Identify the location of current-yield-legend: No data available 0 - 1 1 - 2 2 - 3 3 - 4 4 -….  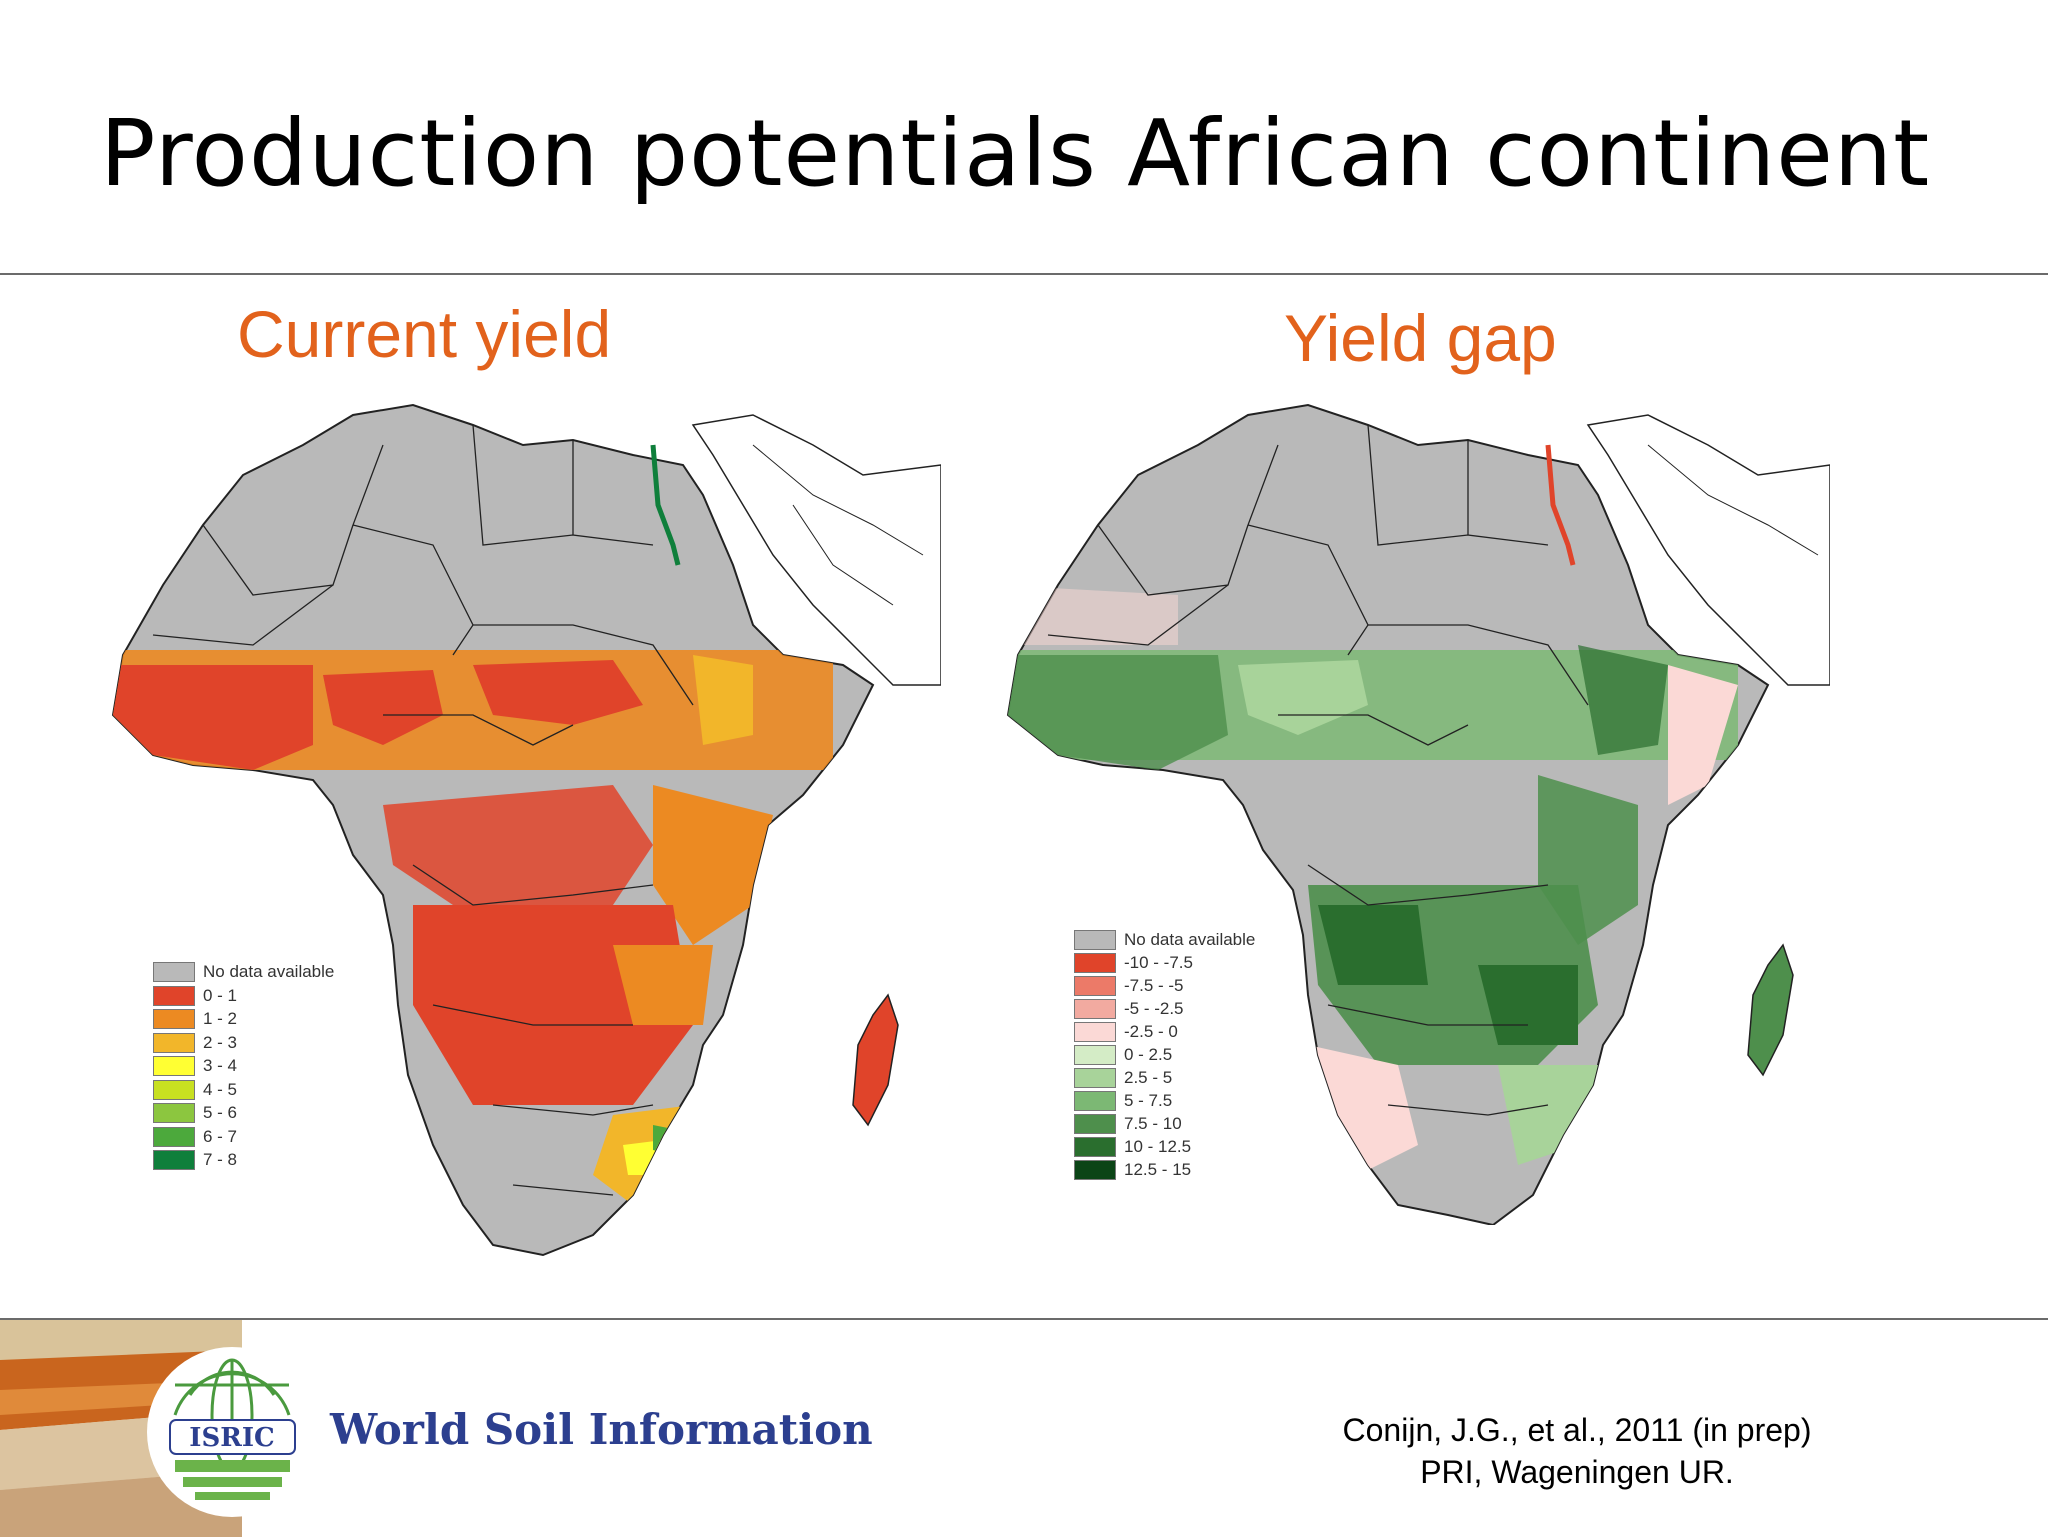
(283, 1069).